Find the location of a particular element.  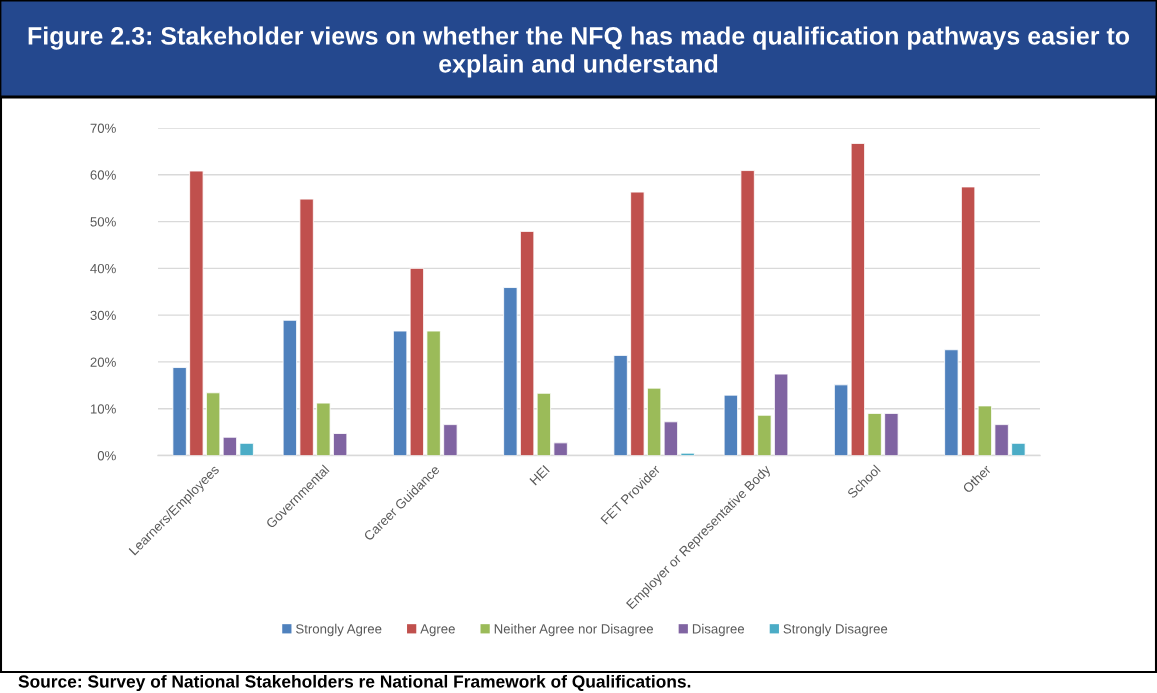

y-tick-label: 10% is located at coordinates (103, 409).